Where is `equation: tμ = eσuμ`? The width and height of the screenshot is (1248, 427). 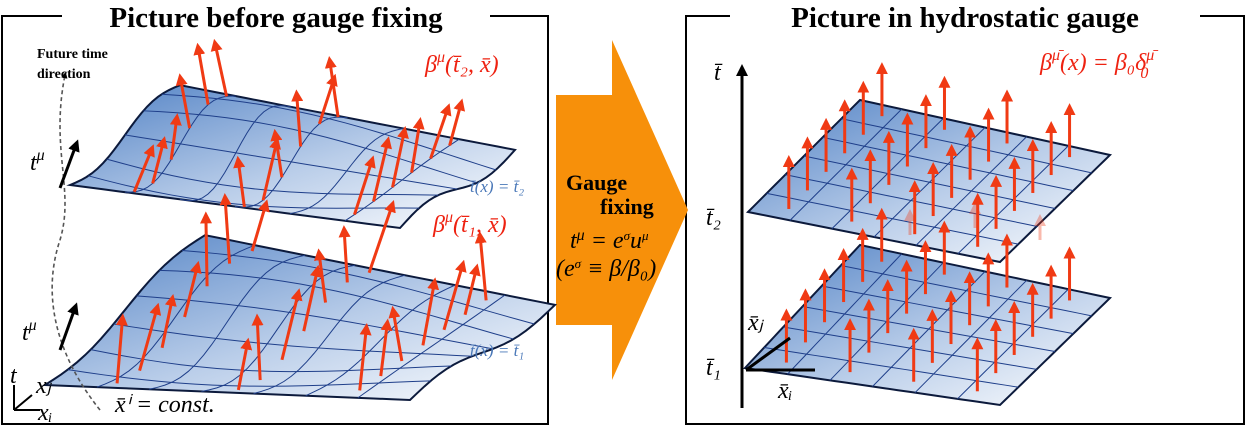 equation: tμ = eσuμ is located at coordinates (609, 240).